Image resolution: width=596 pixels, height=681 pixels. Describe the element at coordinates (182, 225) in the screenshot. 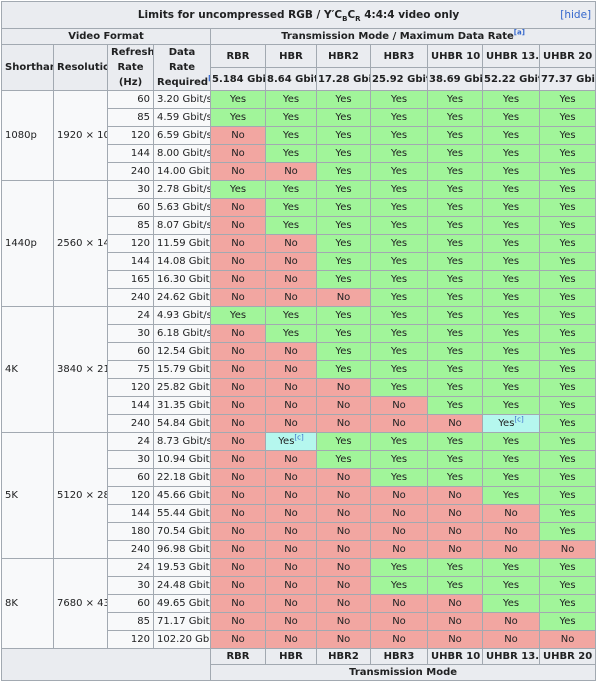

I see `data-rate-cell: 8.07 Gbit/s` at that location.